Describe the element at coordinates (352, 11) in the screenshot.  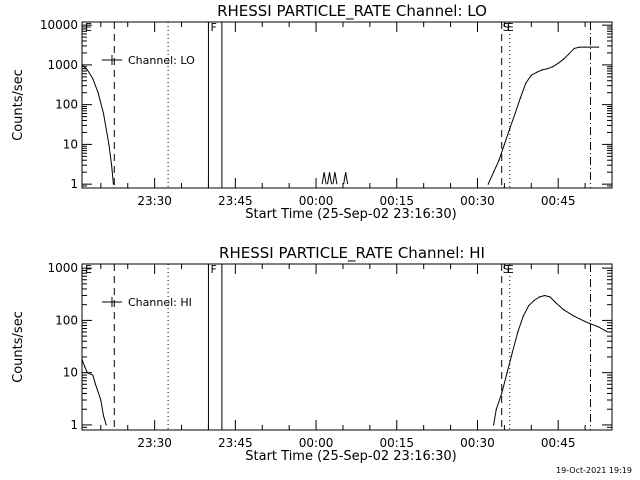
I see `chart-title: RHESSI PARTICLE_RATE Channel: LO` at that location.